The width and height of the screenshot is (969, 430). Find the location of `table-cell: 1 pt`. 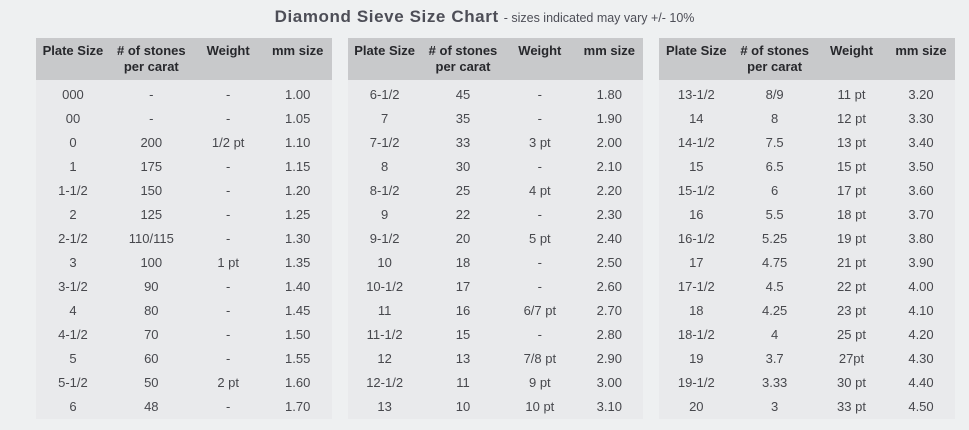

table-cell: 1 pt is located at coordinates (228, 262).